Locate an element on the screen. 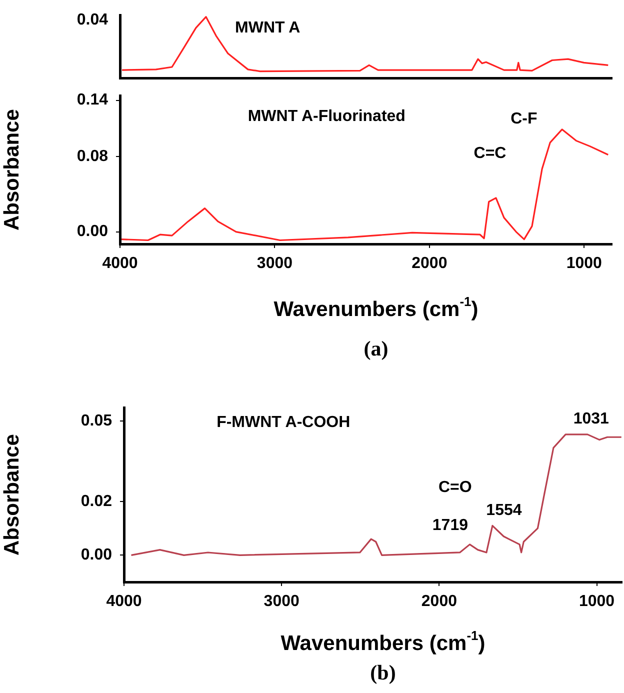  text: (b) is located at coordinates (383, 672).